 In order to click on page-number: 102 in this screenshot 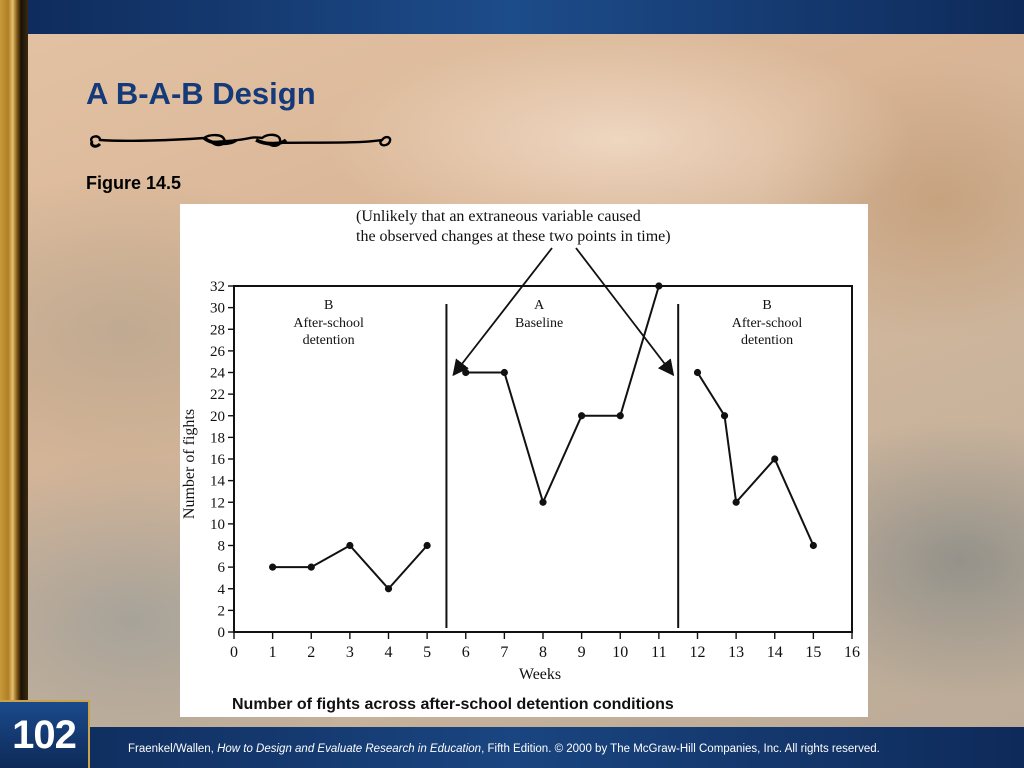, I will do `click(44, 734)`.